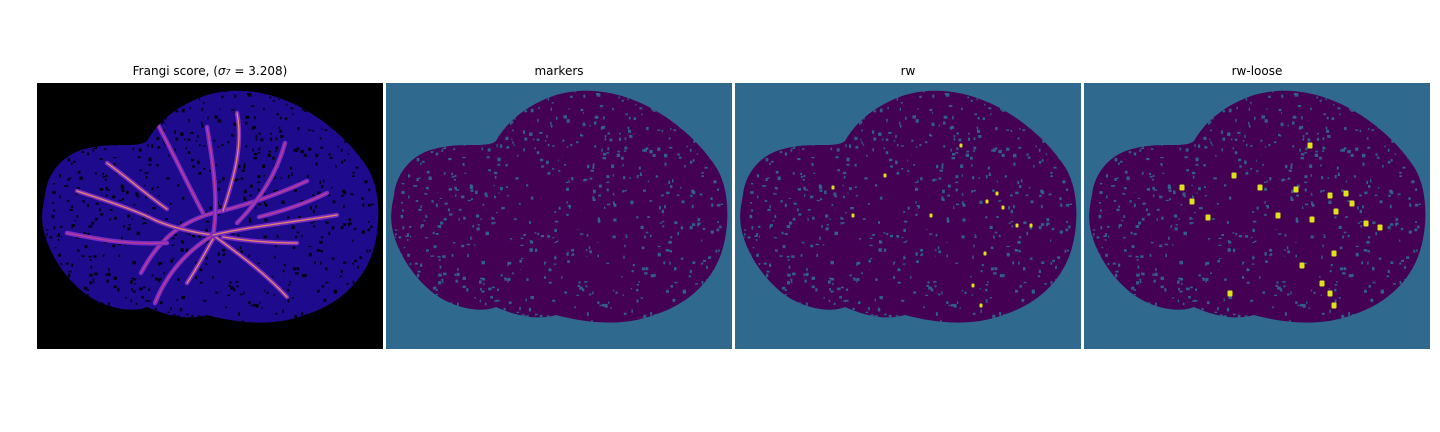  I want to click on panel-title-rw-loose: rw-loose, so click(1257, 71).